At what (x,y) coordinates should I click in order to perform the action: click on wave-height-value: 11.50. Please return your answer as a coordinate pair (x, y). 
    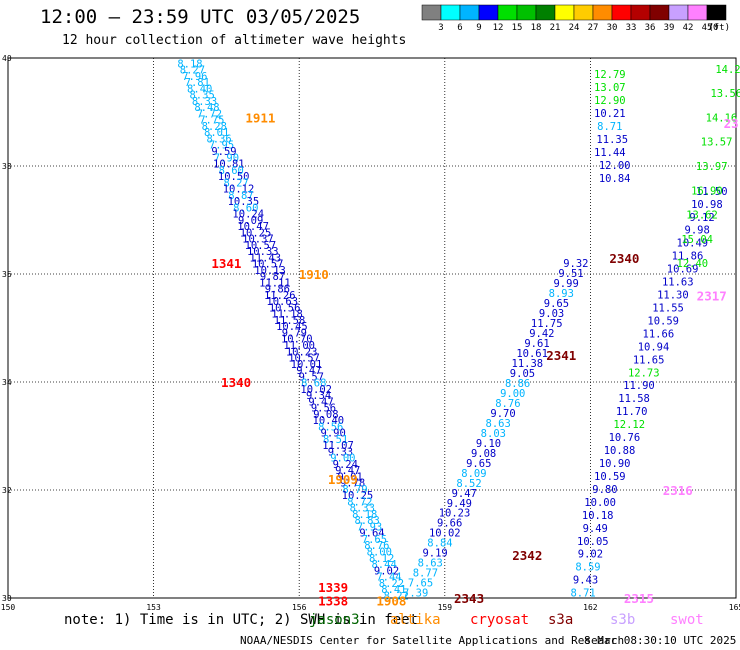
    Looking at the image, I should click on (712, 192).